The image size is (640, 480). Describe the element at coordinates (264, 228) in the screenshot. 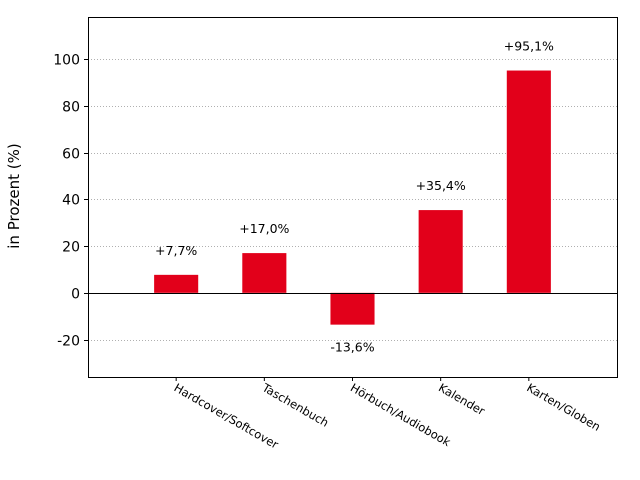

I see `data-label: +17,0%` at that location.